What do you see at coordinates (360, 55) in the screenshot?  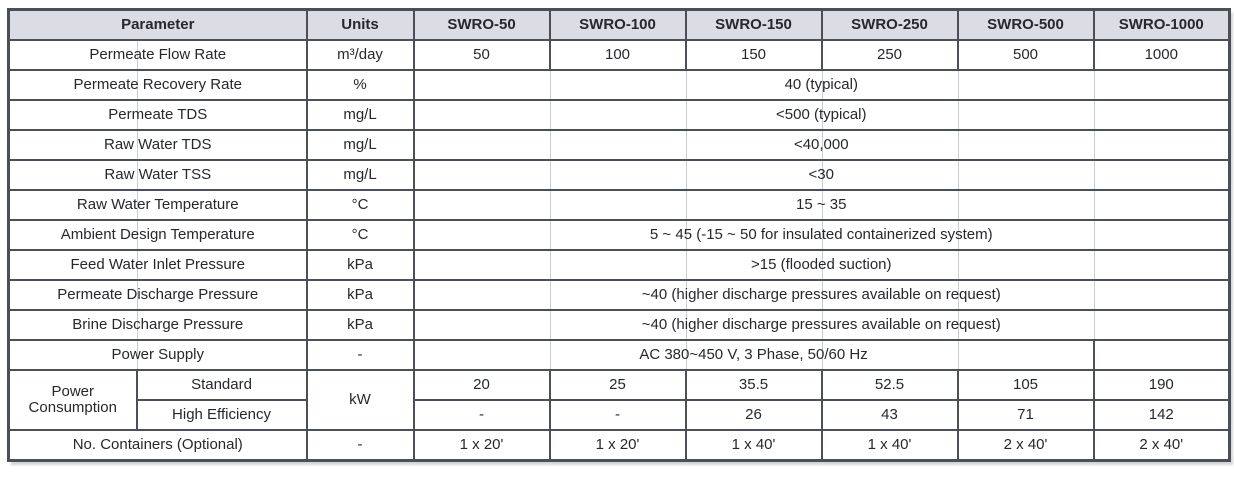 I see `units-cell: m³/day` at bounding box center [360, 55].